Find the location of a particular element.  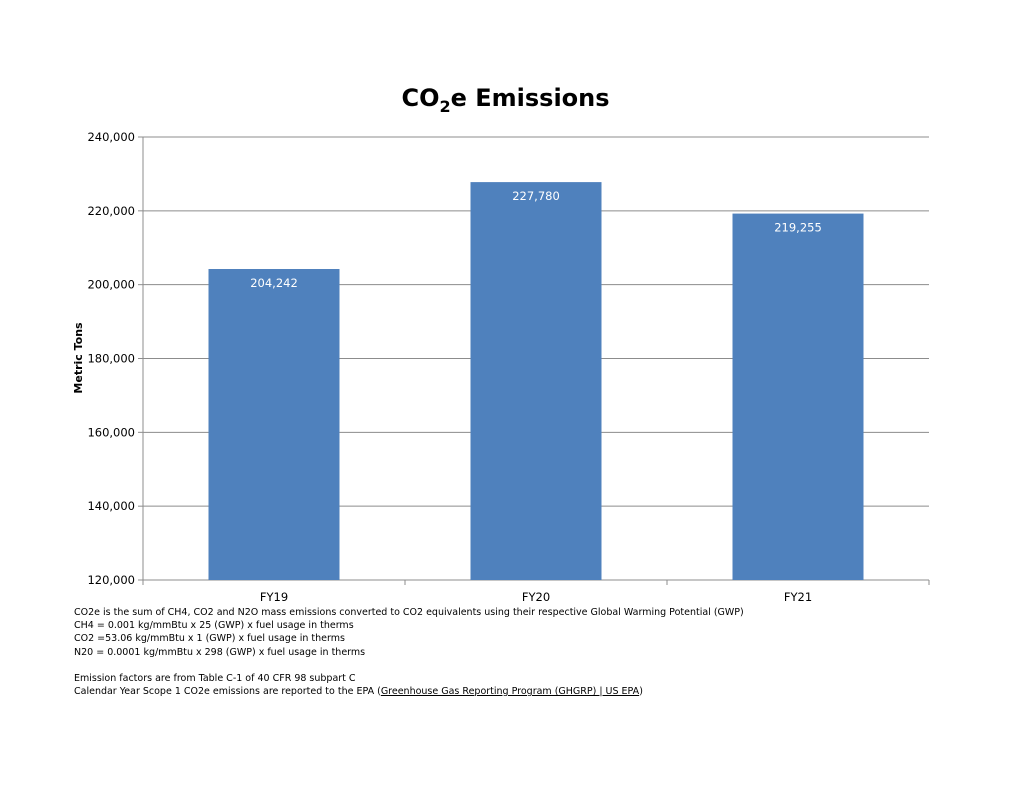

y-tick-label: 140,000 is located at coordinates (111, 506).